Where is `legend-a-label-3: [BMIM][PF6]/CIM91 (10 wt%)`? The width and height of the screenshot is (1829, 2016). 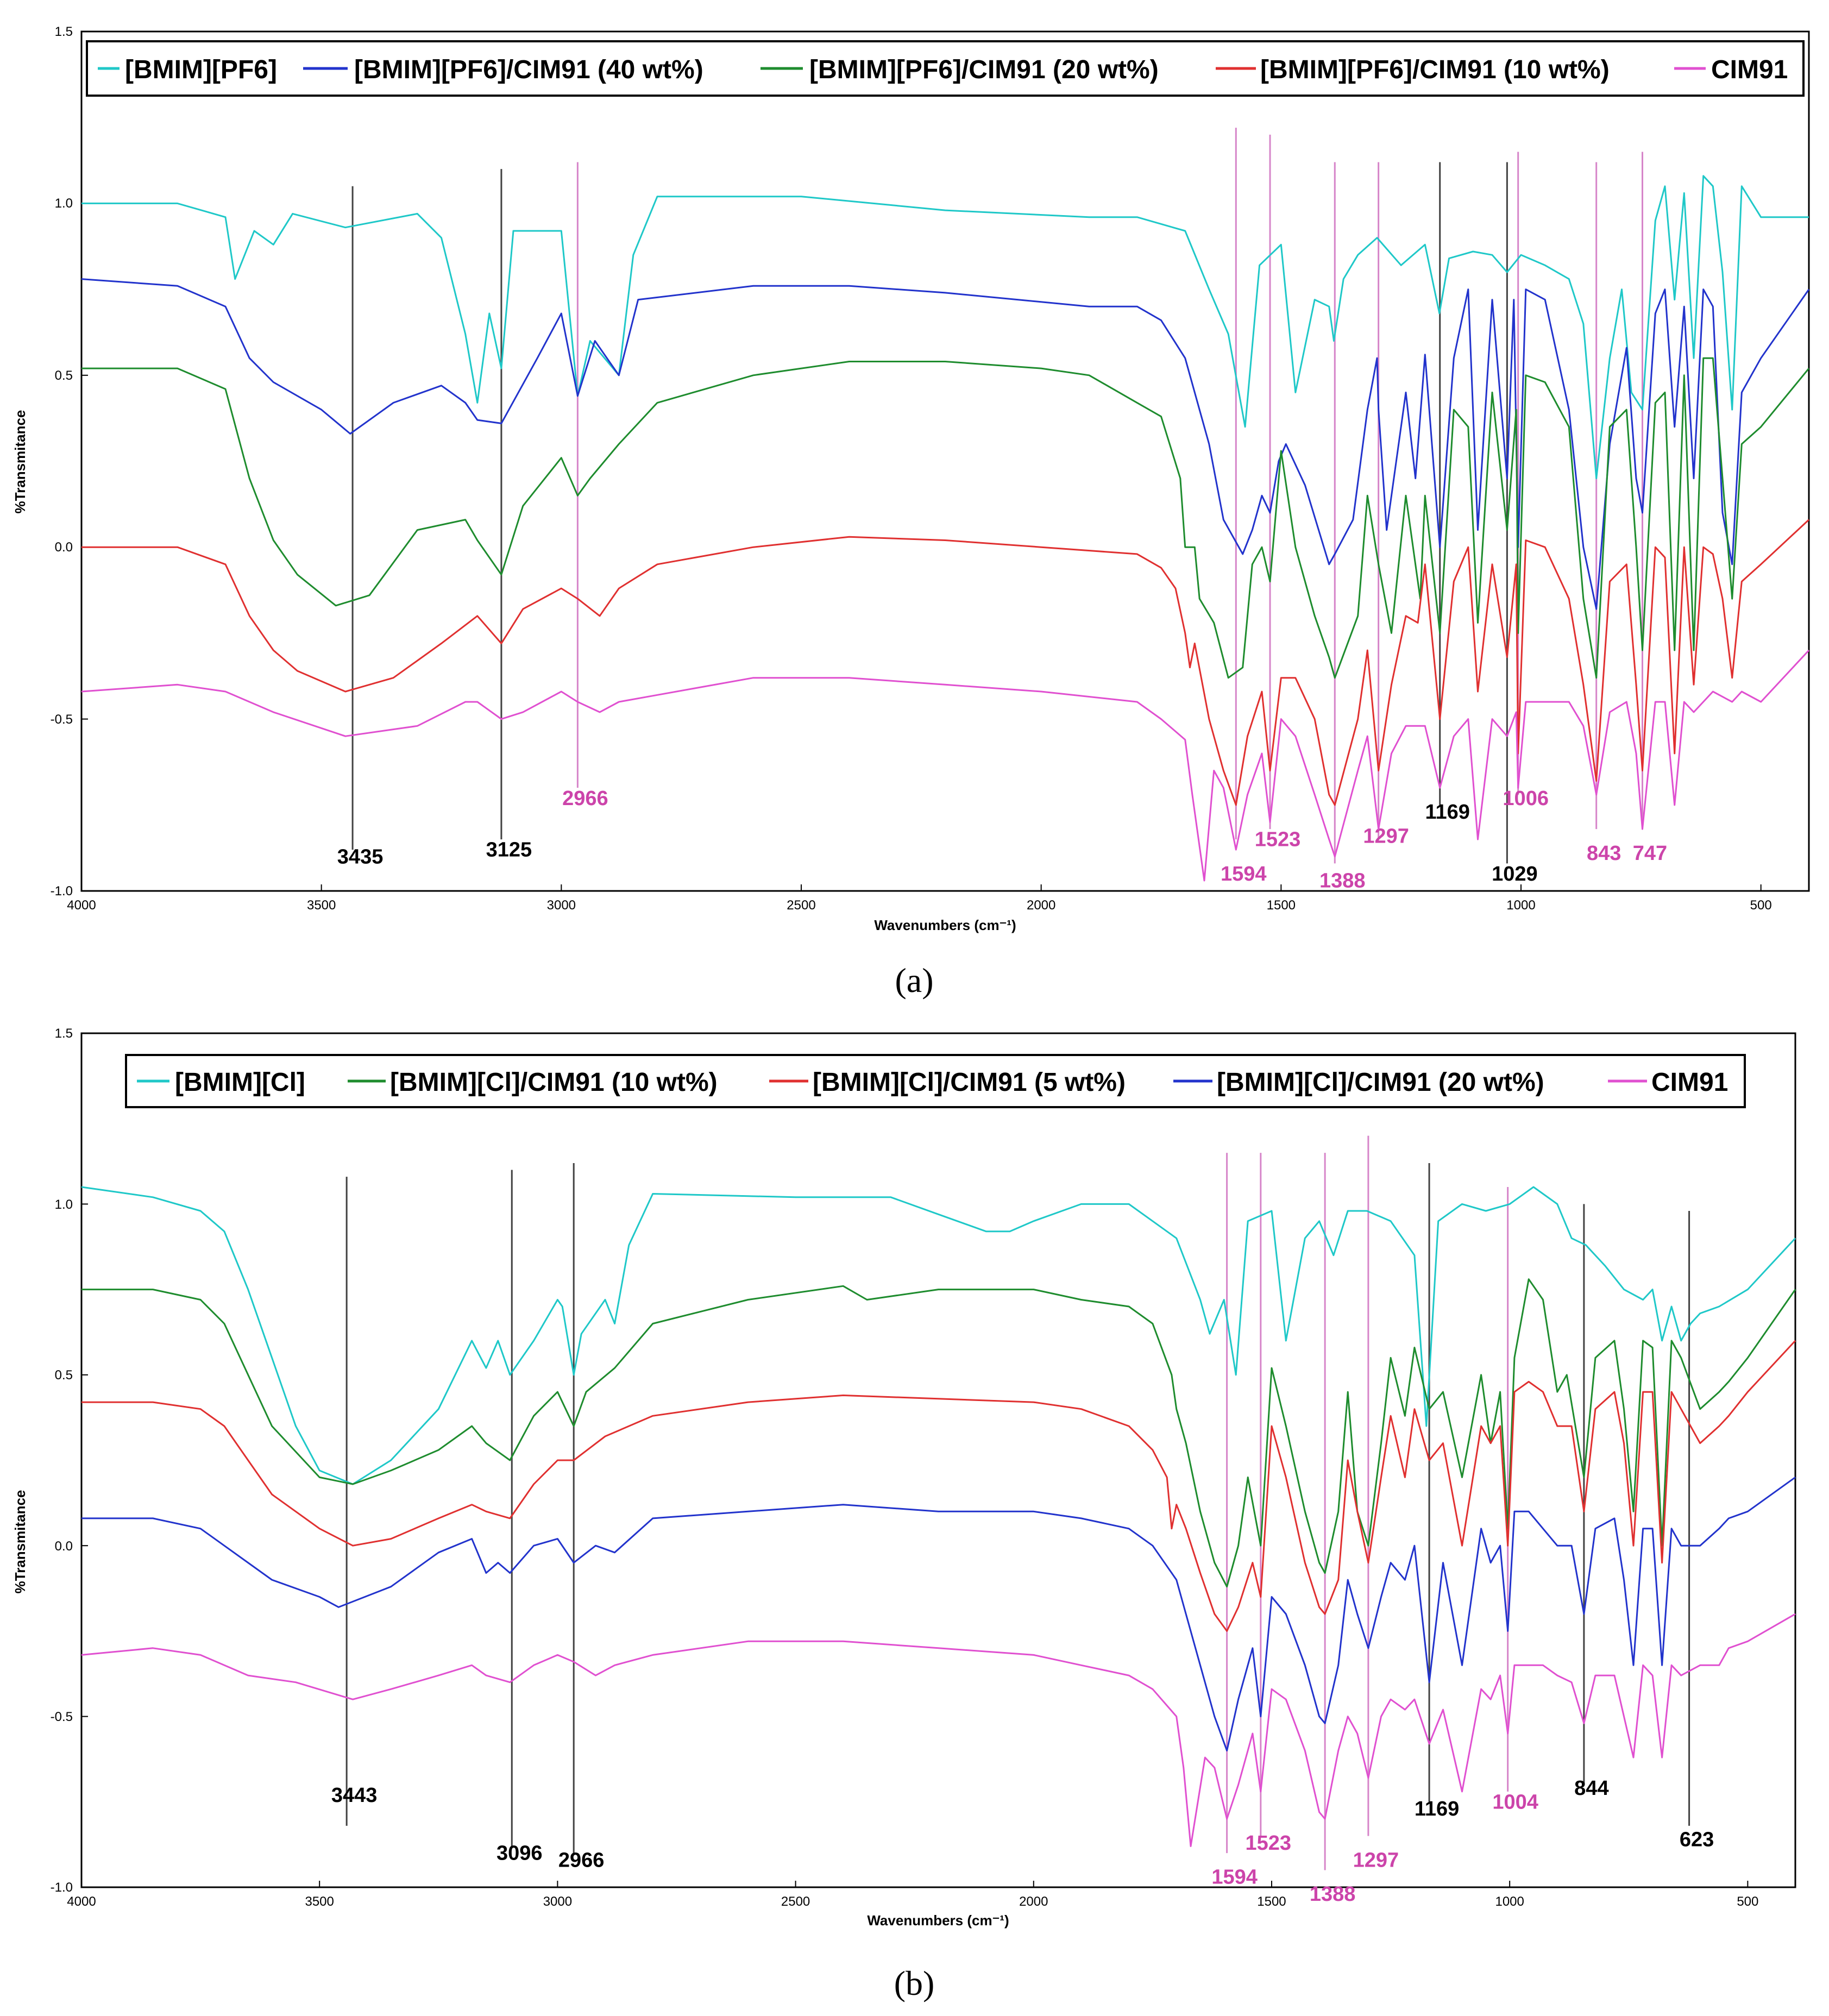 legend-a-label-3: [BMIM][PF6]/CIM91 (10 wt%) is located at coordinates (1435, 69).